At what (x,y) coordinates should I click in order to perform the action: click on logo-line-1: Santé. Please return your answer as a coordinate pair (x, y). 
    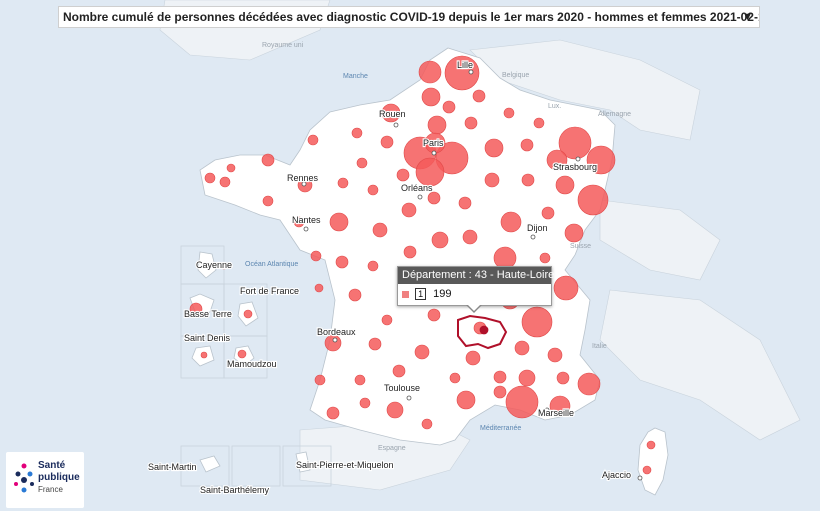
    Looking at the image, I should click on (52, 465).